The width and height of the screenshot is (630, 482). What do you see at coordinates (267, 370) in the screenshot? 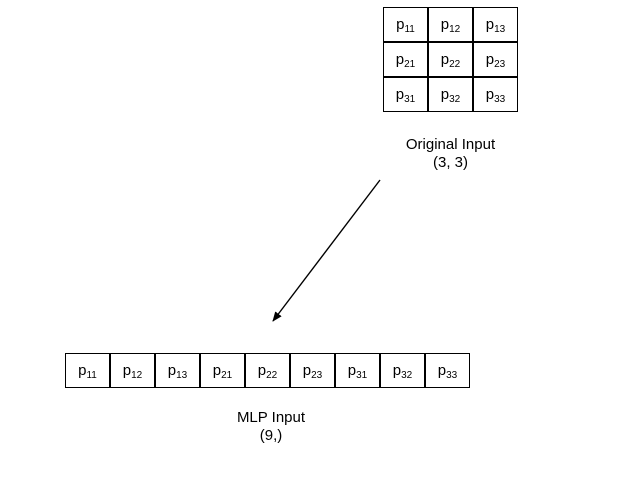
I see `mlp-cell-p22: p22` at bounding box center [267, 370].